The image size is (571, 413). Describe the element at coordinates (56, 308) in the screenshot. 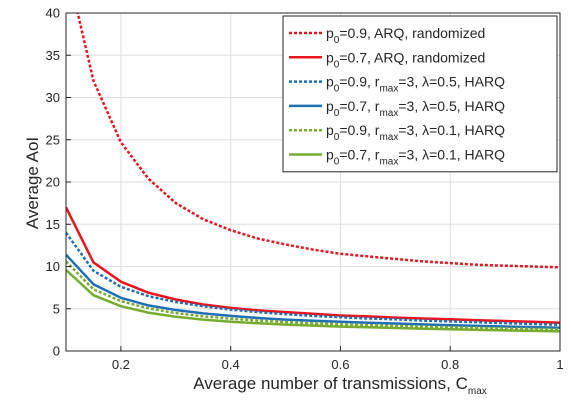

I see `y-tick-label: 5` at that location.